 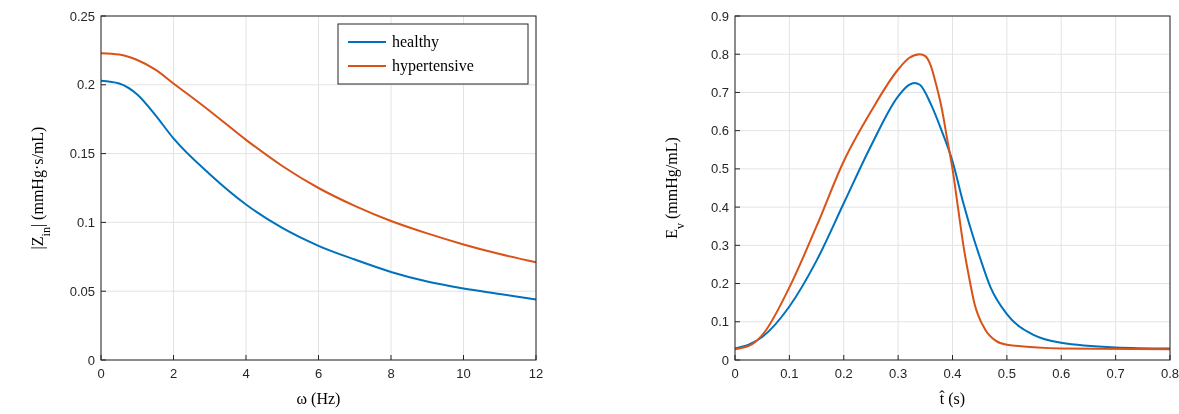 What do you see at coordinates (463, 373) in the screenshot?
I see `x-tick-label: 10` at bounding box center [463, 373].